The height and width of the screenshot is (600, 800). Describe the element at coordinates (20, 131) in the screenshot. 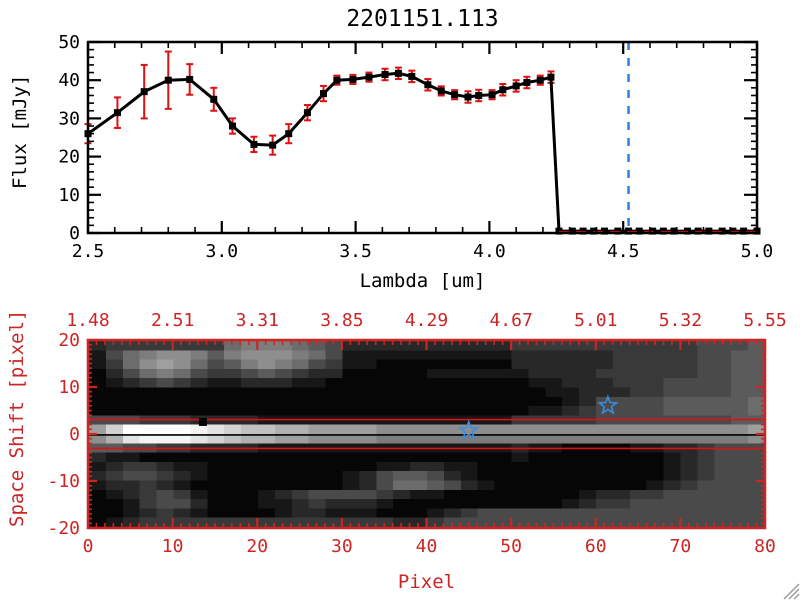

I see `flux-axis-label: Flux [mJy]` at that location.